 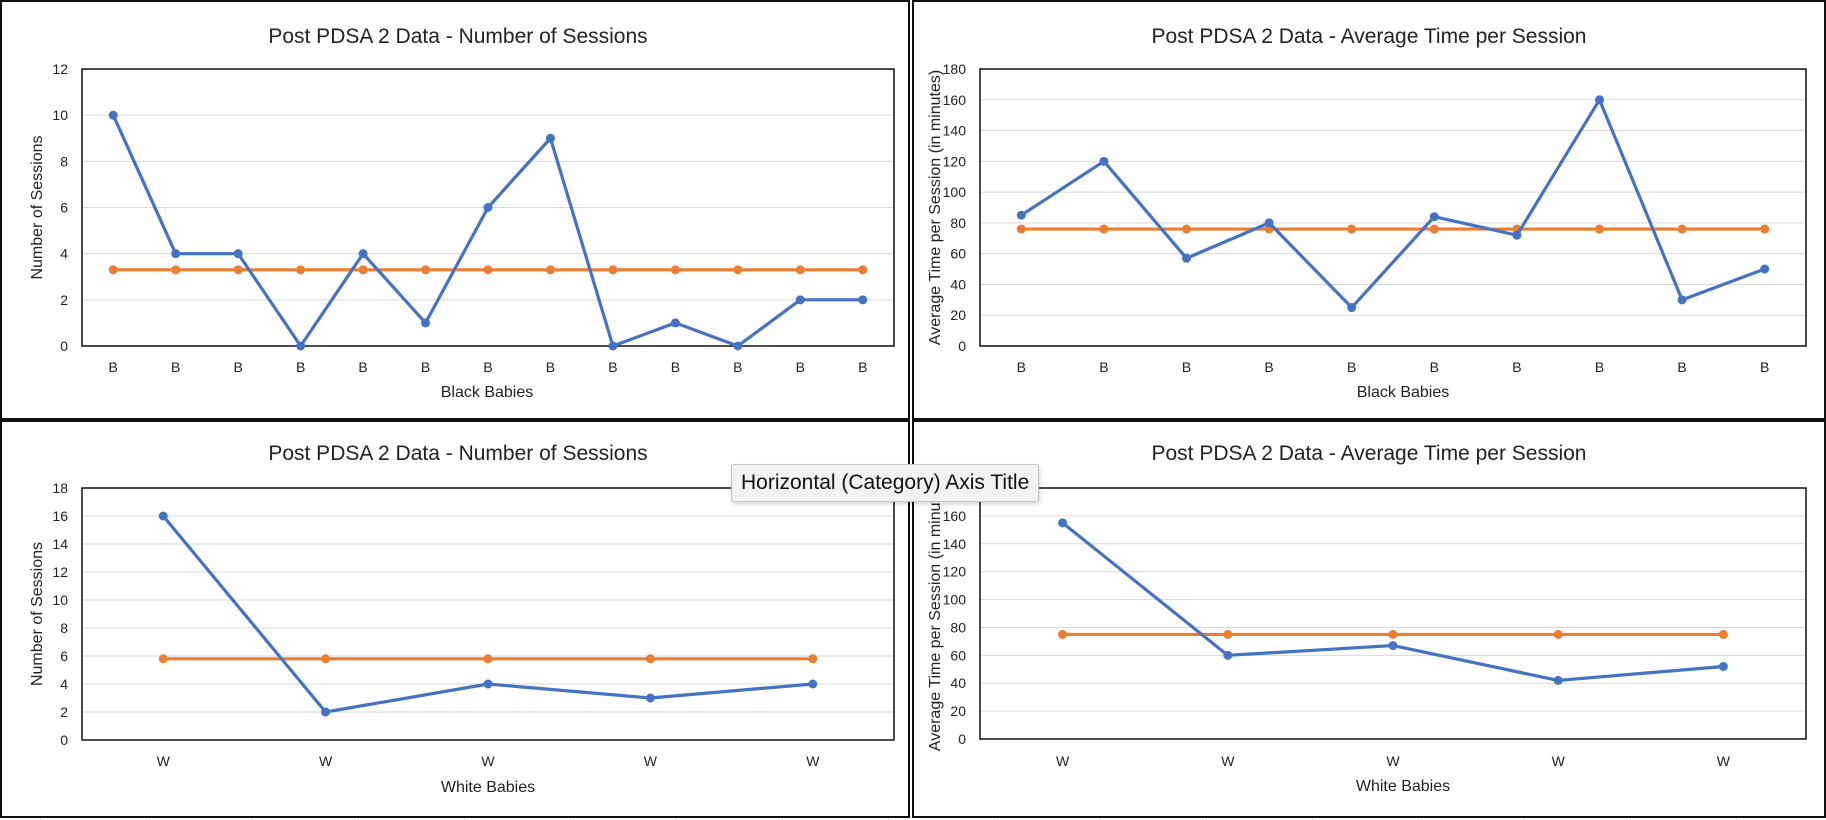 I want to click on y-tick-label: 14, so click(x=60, y=544).